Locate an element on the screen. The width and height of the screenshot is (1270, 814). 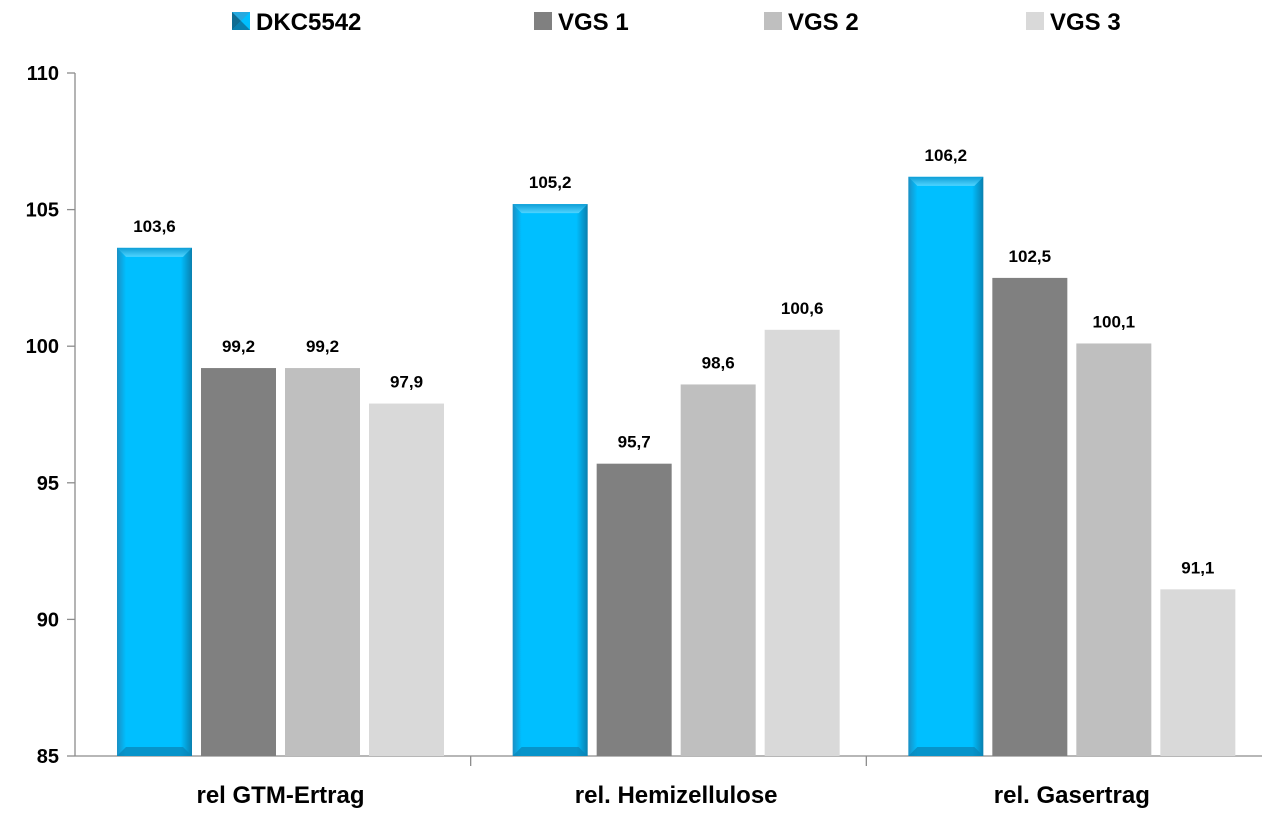
legend-label: VGS 3 is located at coordinates (1085, 22).